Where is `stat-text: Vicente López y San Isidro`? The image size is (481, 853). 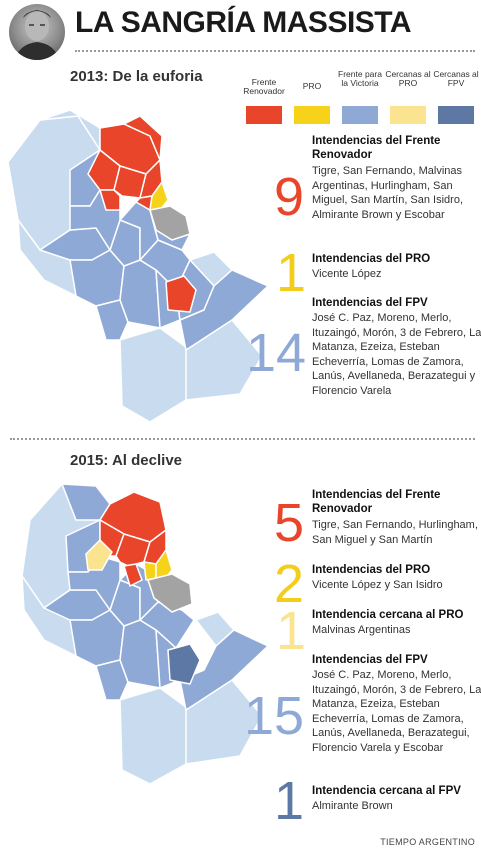
stat-text: Vicente López y San Isidro is located at coordinates (377, 585).